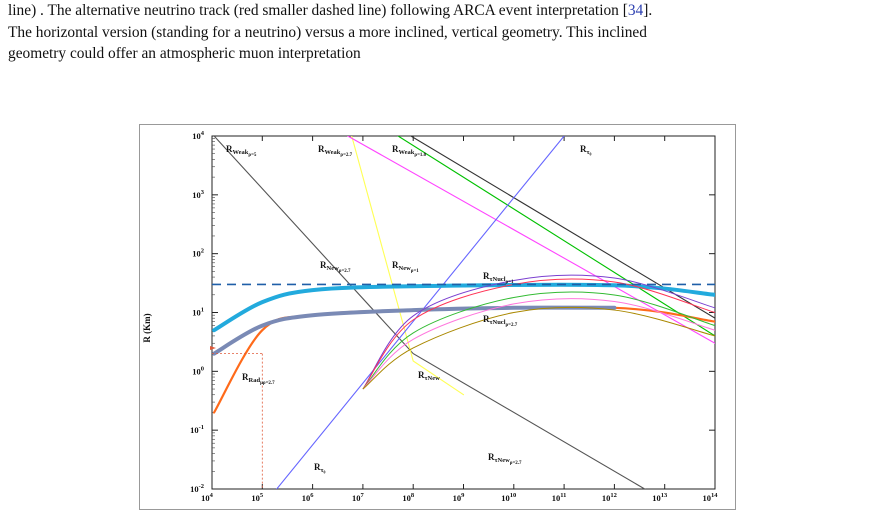 This screenshot has height=517, width=870. What do you see at coordinates (198, 194) in the screenshot?
I see `y-tick-label: 10³` at bounding box center [198, 194].